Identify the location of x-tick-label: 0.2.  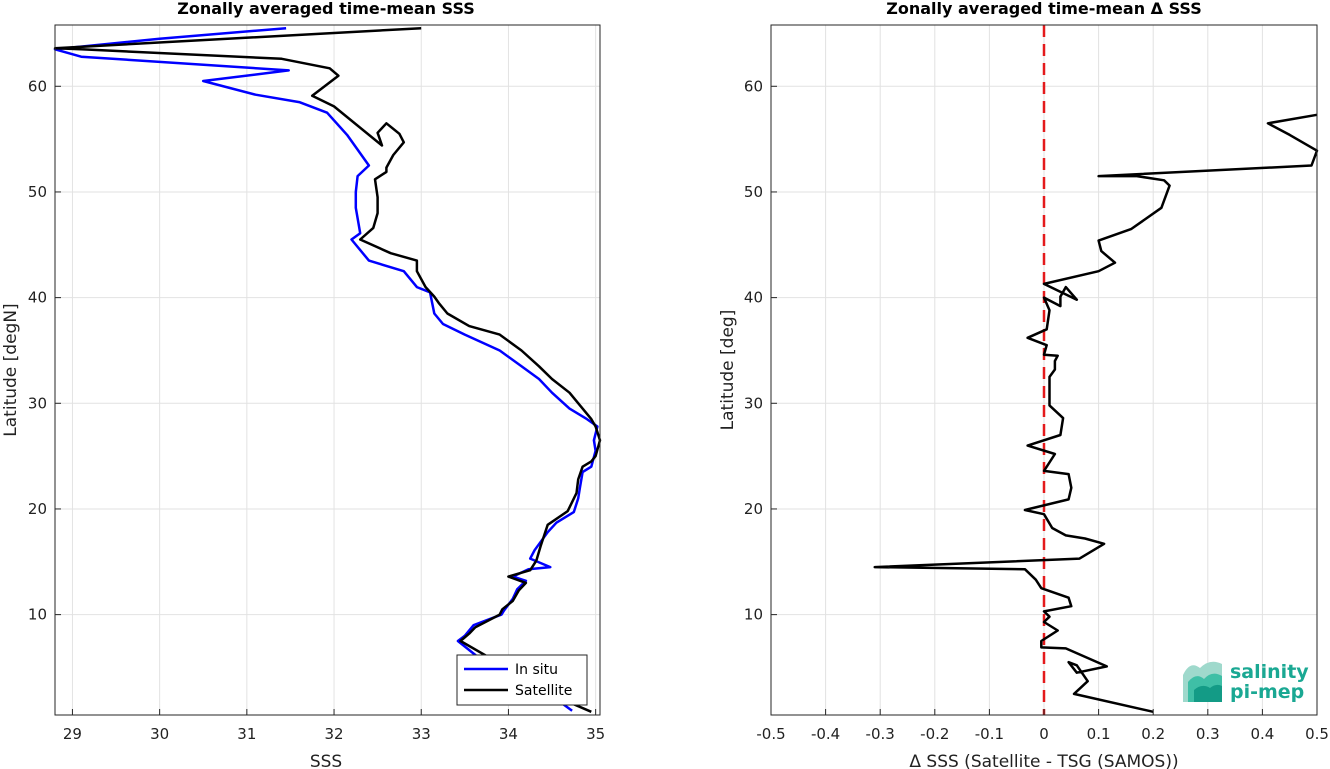
(1153, 734).